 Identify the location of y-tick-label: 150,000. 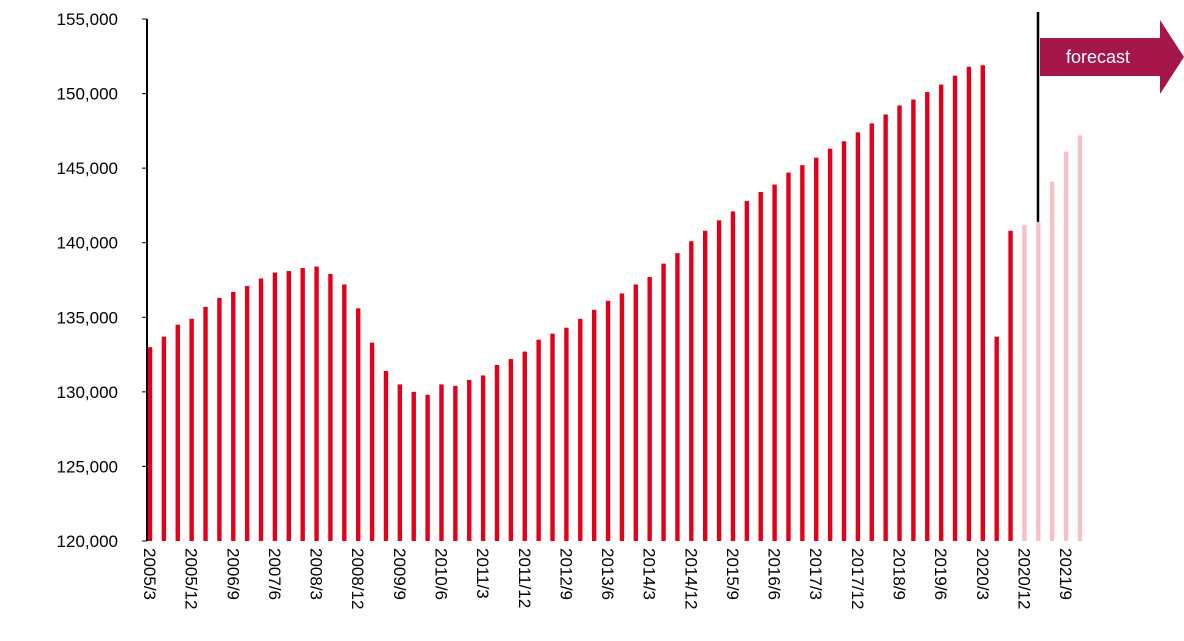
(87, 94).